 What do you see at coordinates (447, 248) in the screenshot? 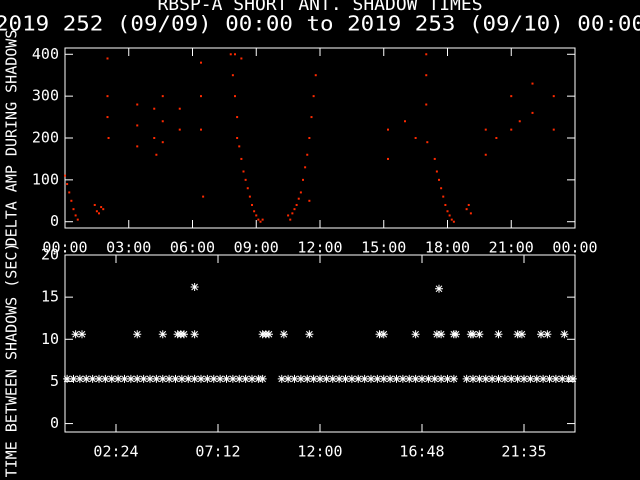
I see `x-tick-label: 18:00` at bounding box center [447, 248].